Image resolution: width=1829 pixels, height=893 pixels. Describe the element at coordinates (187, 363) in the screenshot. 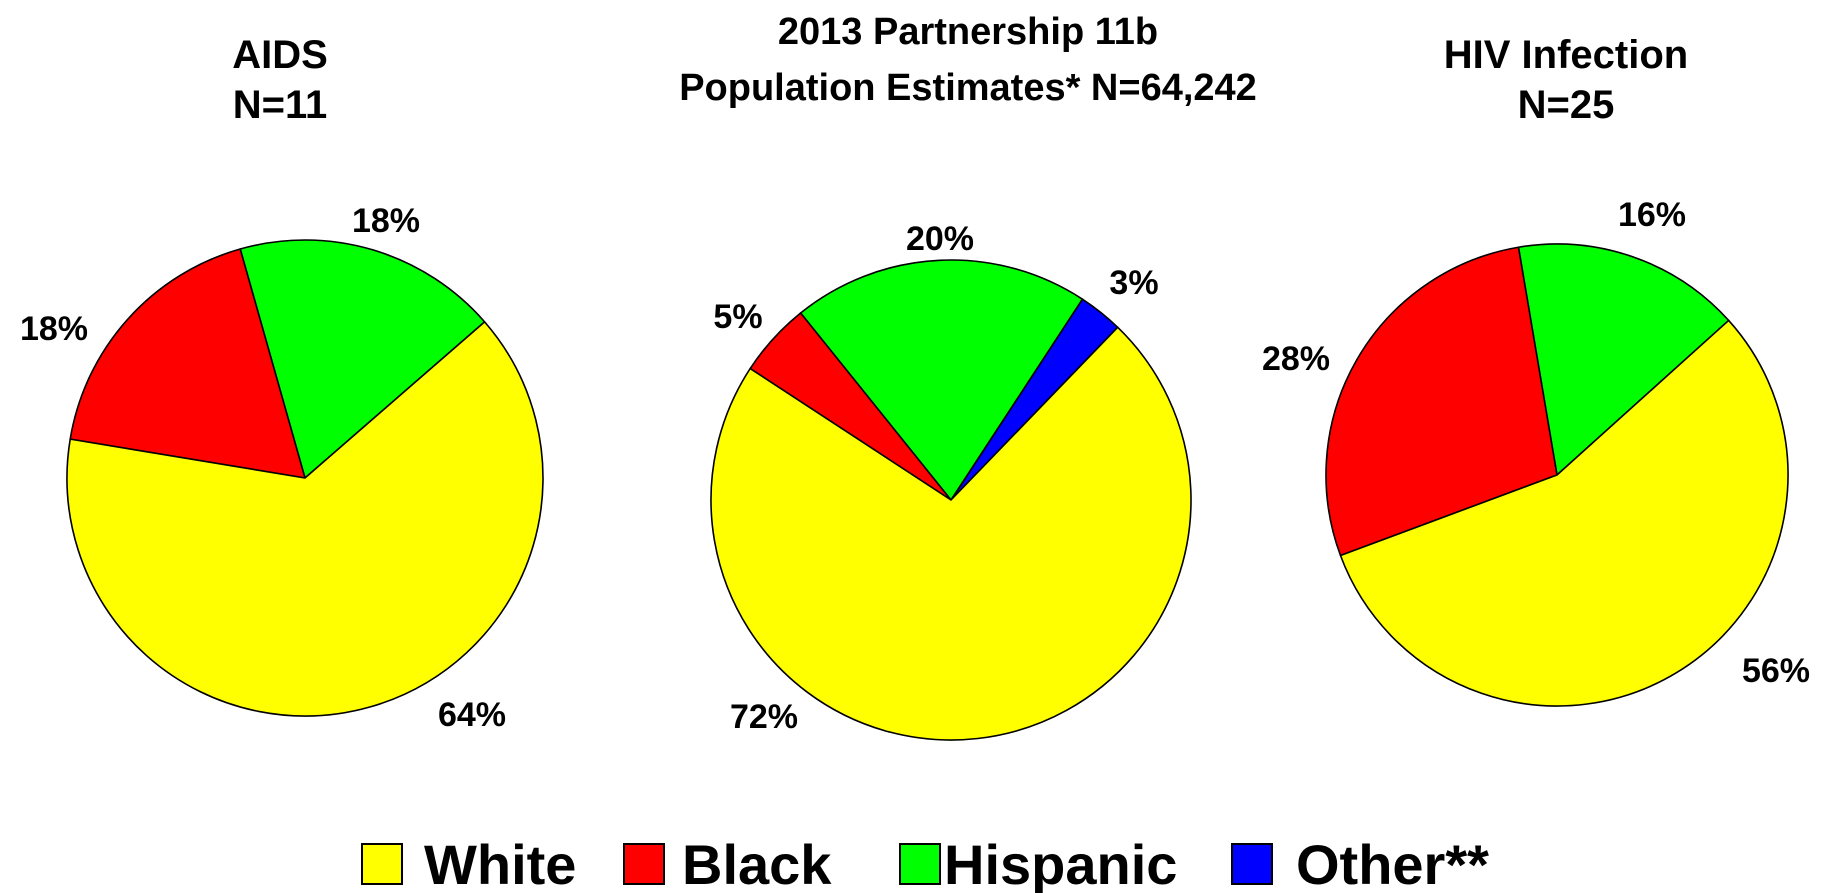

I see `pie-1-slice-black` at that location.